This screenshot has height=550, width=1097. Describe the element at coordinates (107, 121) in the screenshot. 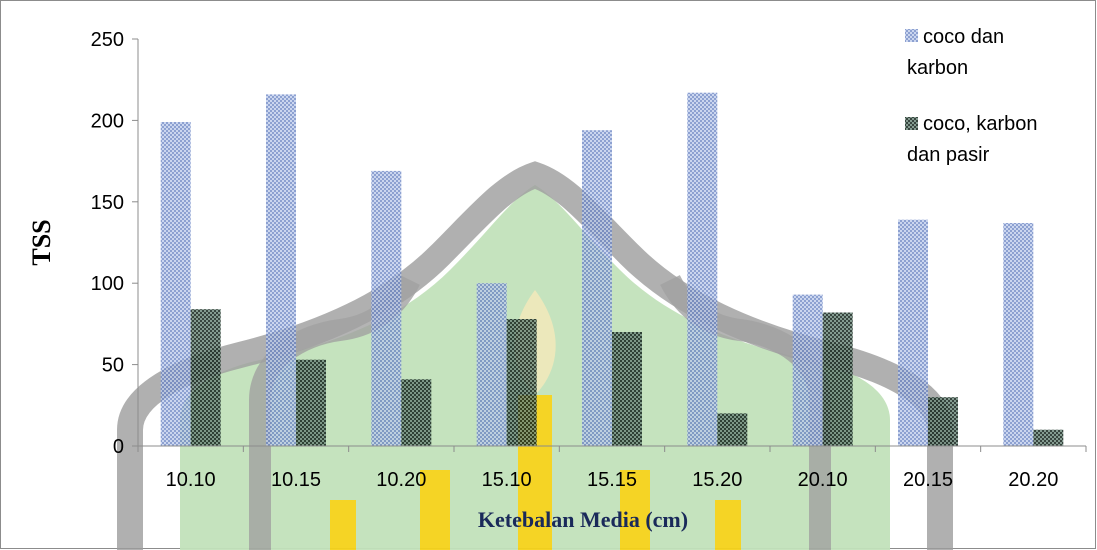

I see `y-tick-label: 200` at that location.